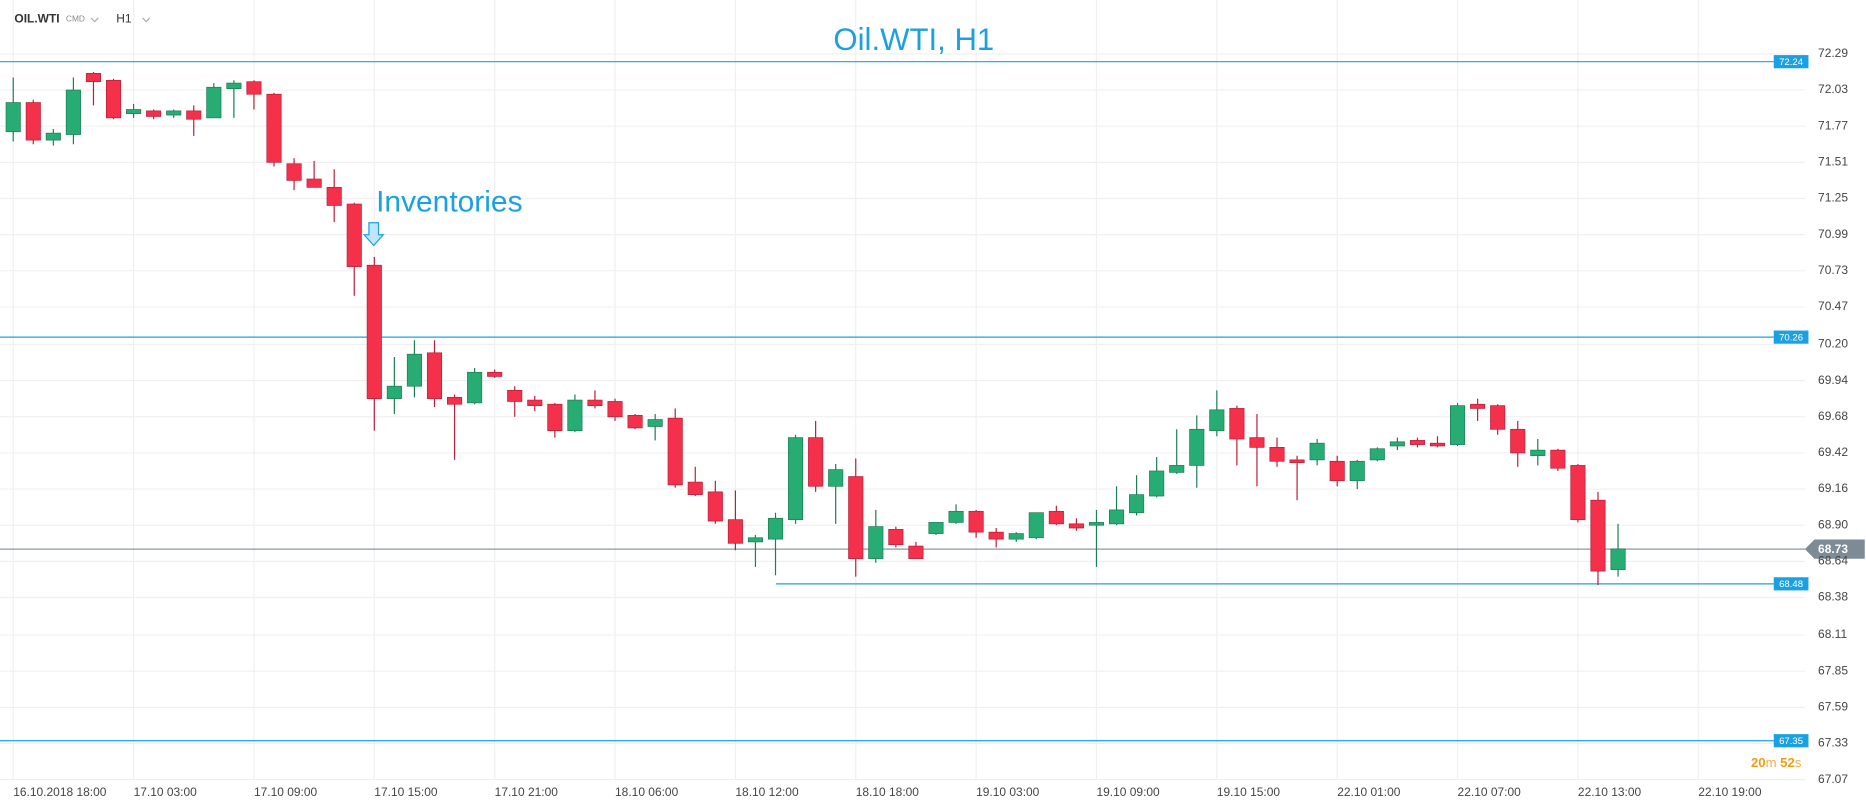 The image size is (1866, 806). I want to click on y-tick-label: 68.11, so click(1832, 634).